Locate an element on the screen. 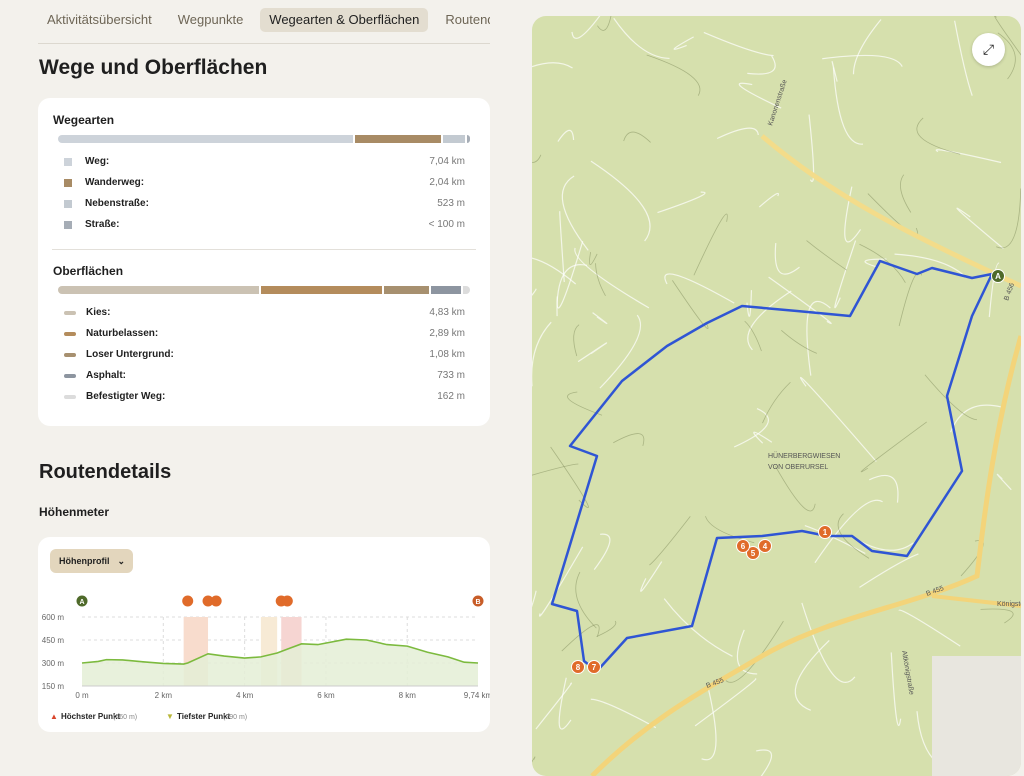 This screenshot has height=776, width=1024. lowest-point-icon: ▼ is located at coordinates (170, 716).